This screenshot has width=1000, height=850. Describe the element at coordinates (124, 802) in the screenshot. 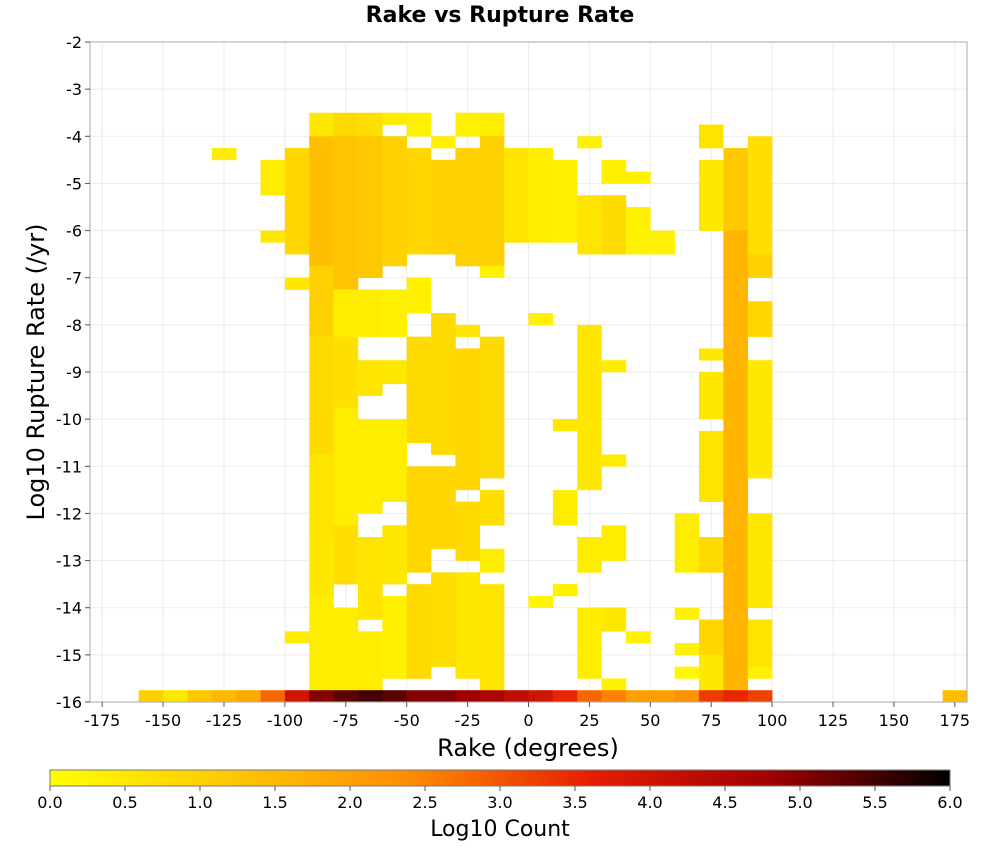

I see `colorbar-tick-label: 0.5` at that location.